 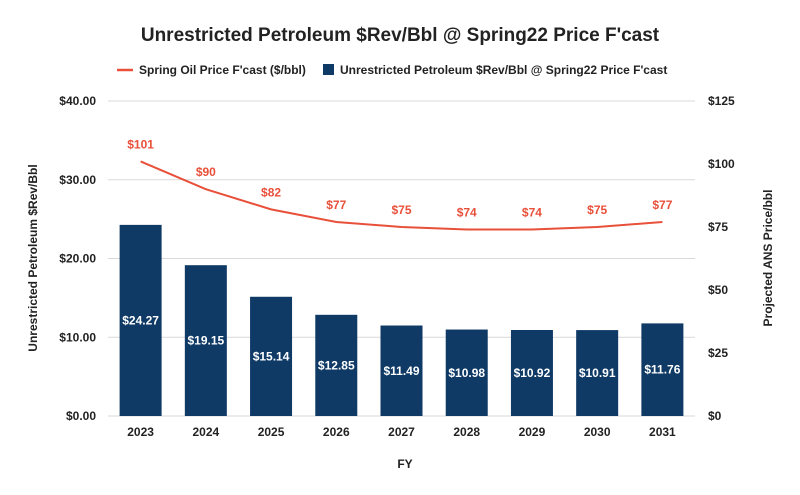 What do you see at coordinates (721, 258) in the screenshot?
I see `y-axis-right: $0 $25 $50 $75 $100 $125` at bounding box center [721, 258].